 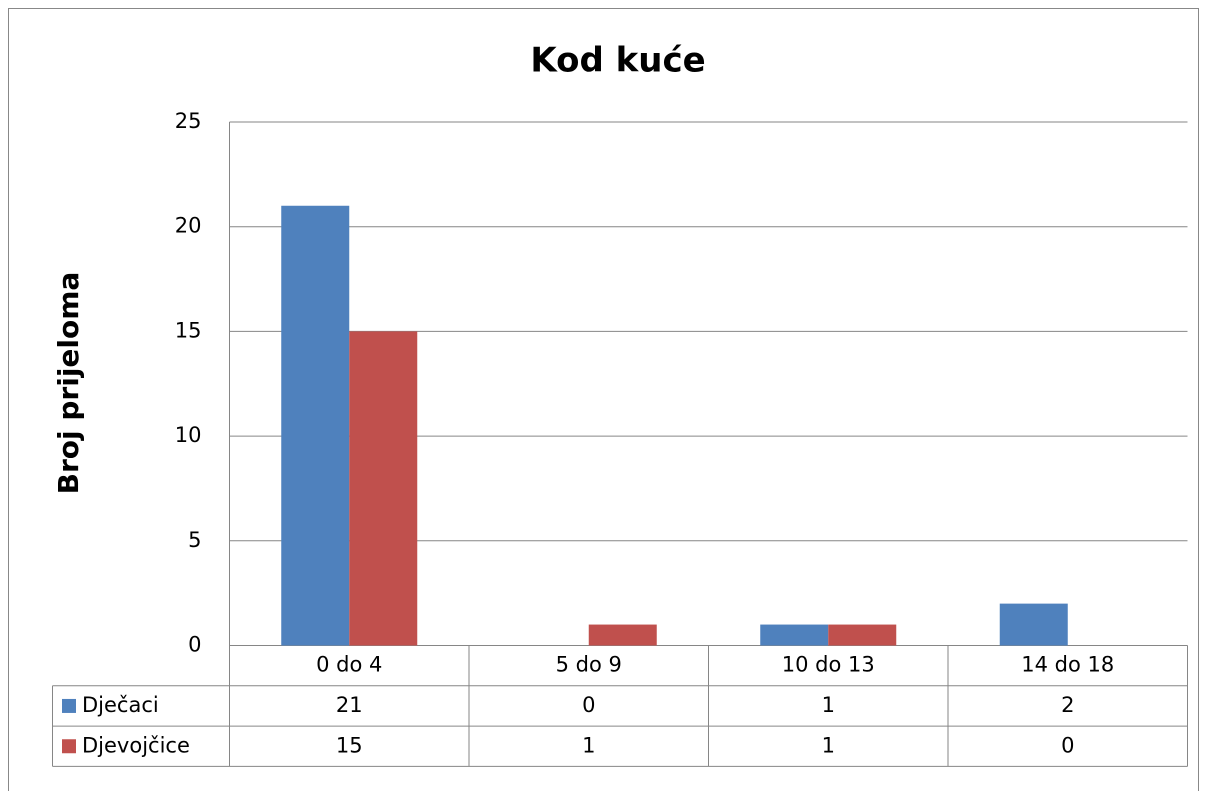 What do you see at coordinates (68, 383) in the screenshot?
I see `y-axis-label: Broj prijeloma` at bounding box center [68, 383].